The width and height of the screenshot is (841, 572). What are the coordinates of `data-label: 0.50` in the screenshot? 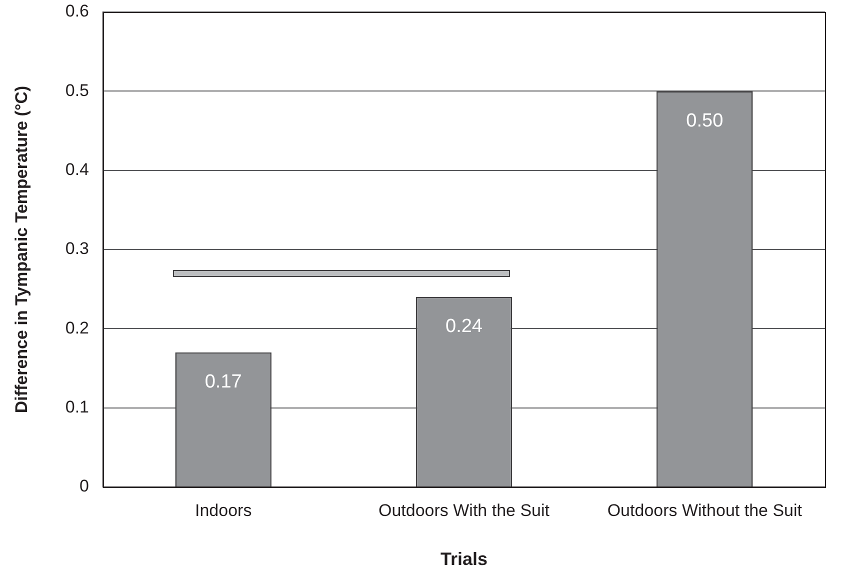 It's located at (705, 121).